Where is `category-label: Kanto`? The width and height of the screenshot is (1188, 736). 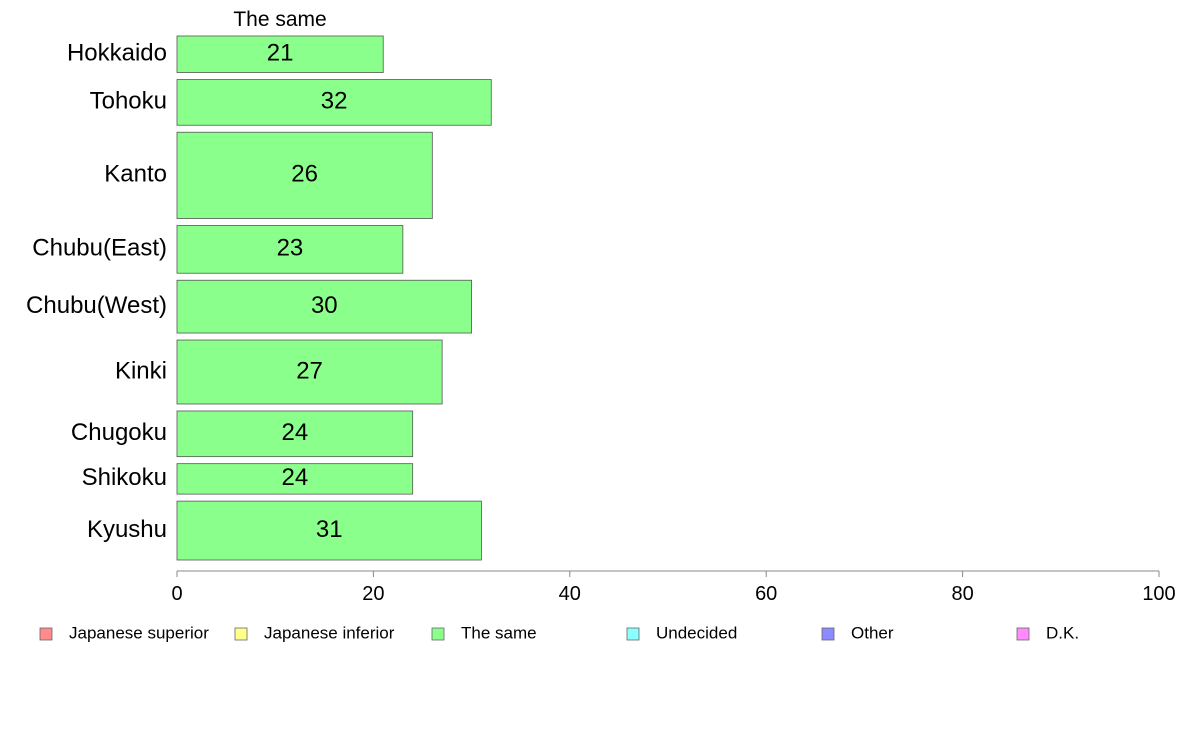
category-label: Kanto is located at coordinates (135, 174).